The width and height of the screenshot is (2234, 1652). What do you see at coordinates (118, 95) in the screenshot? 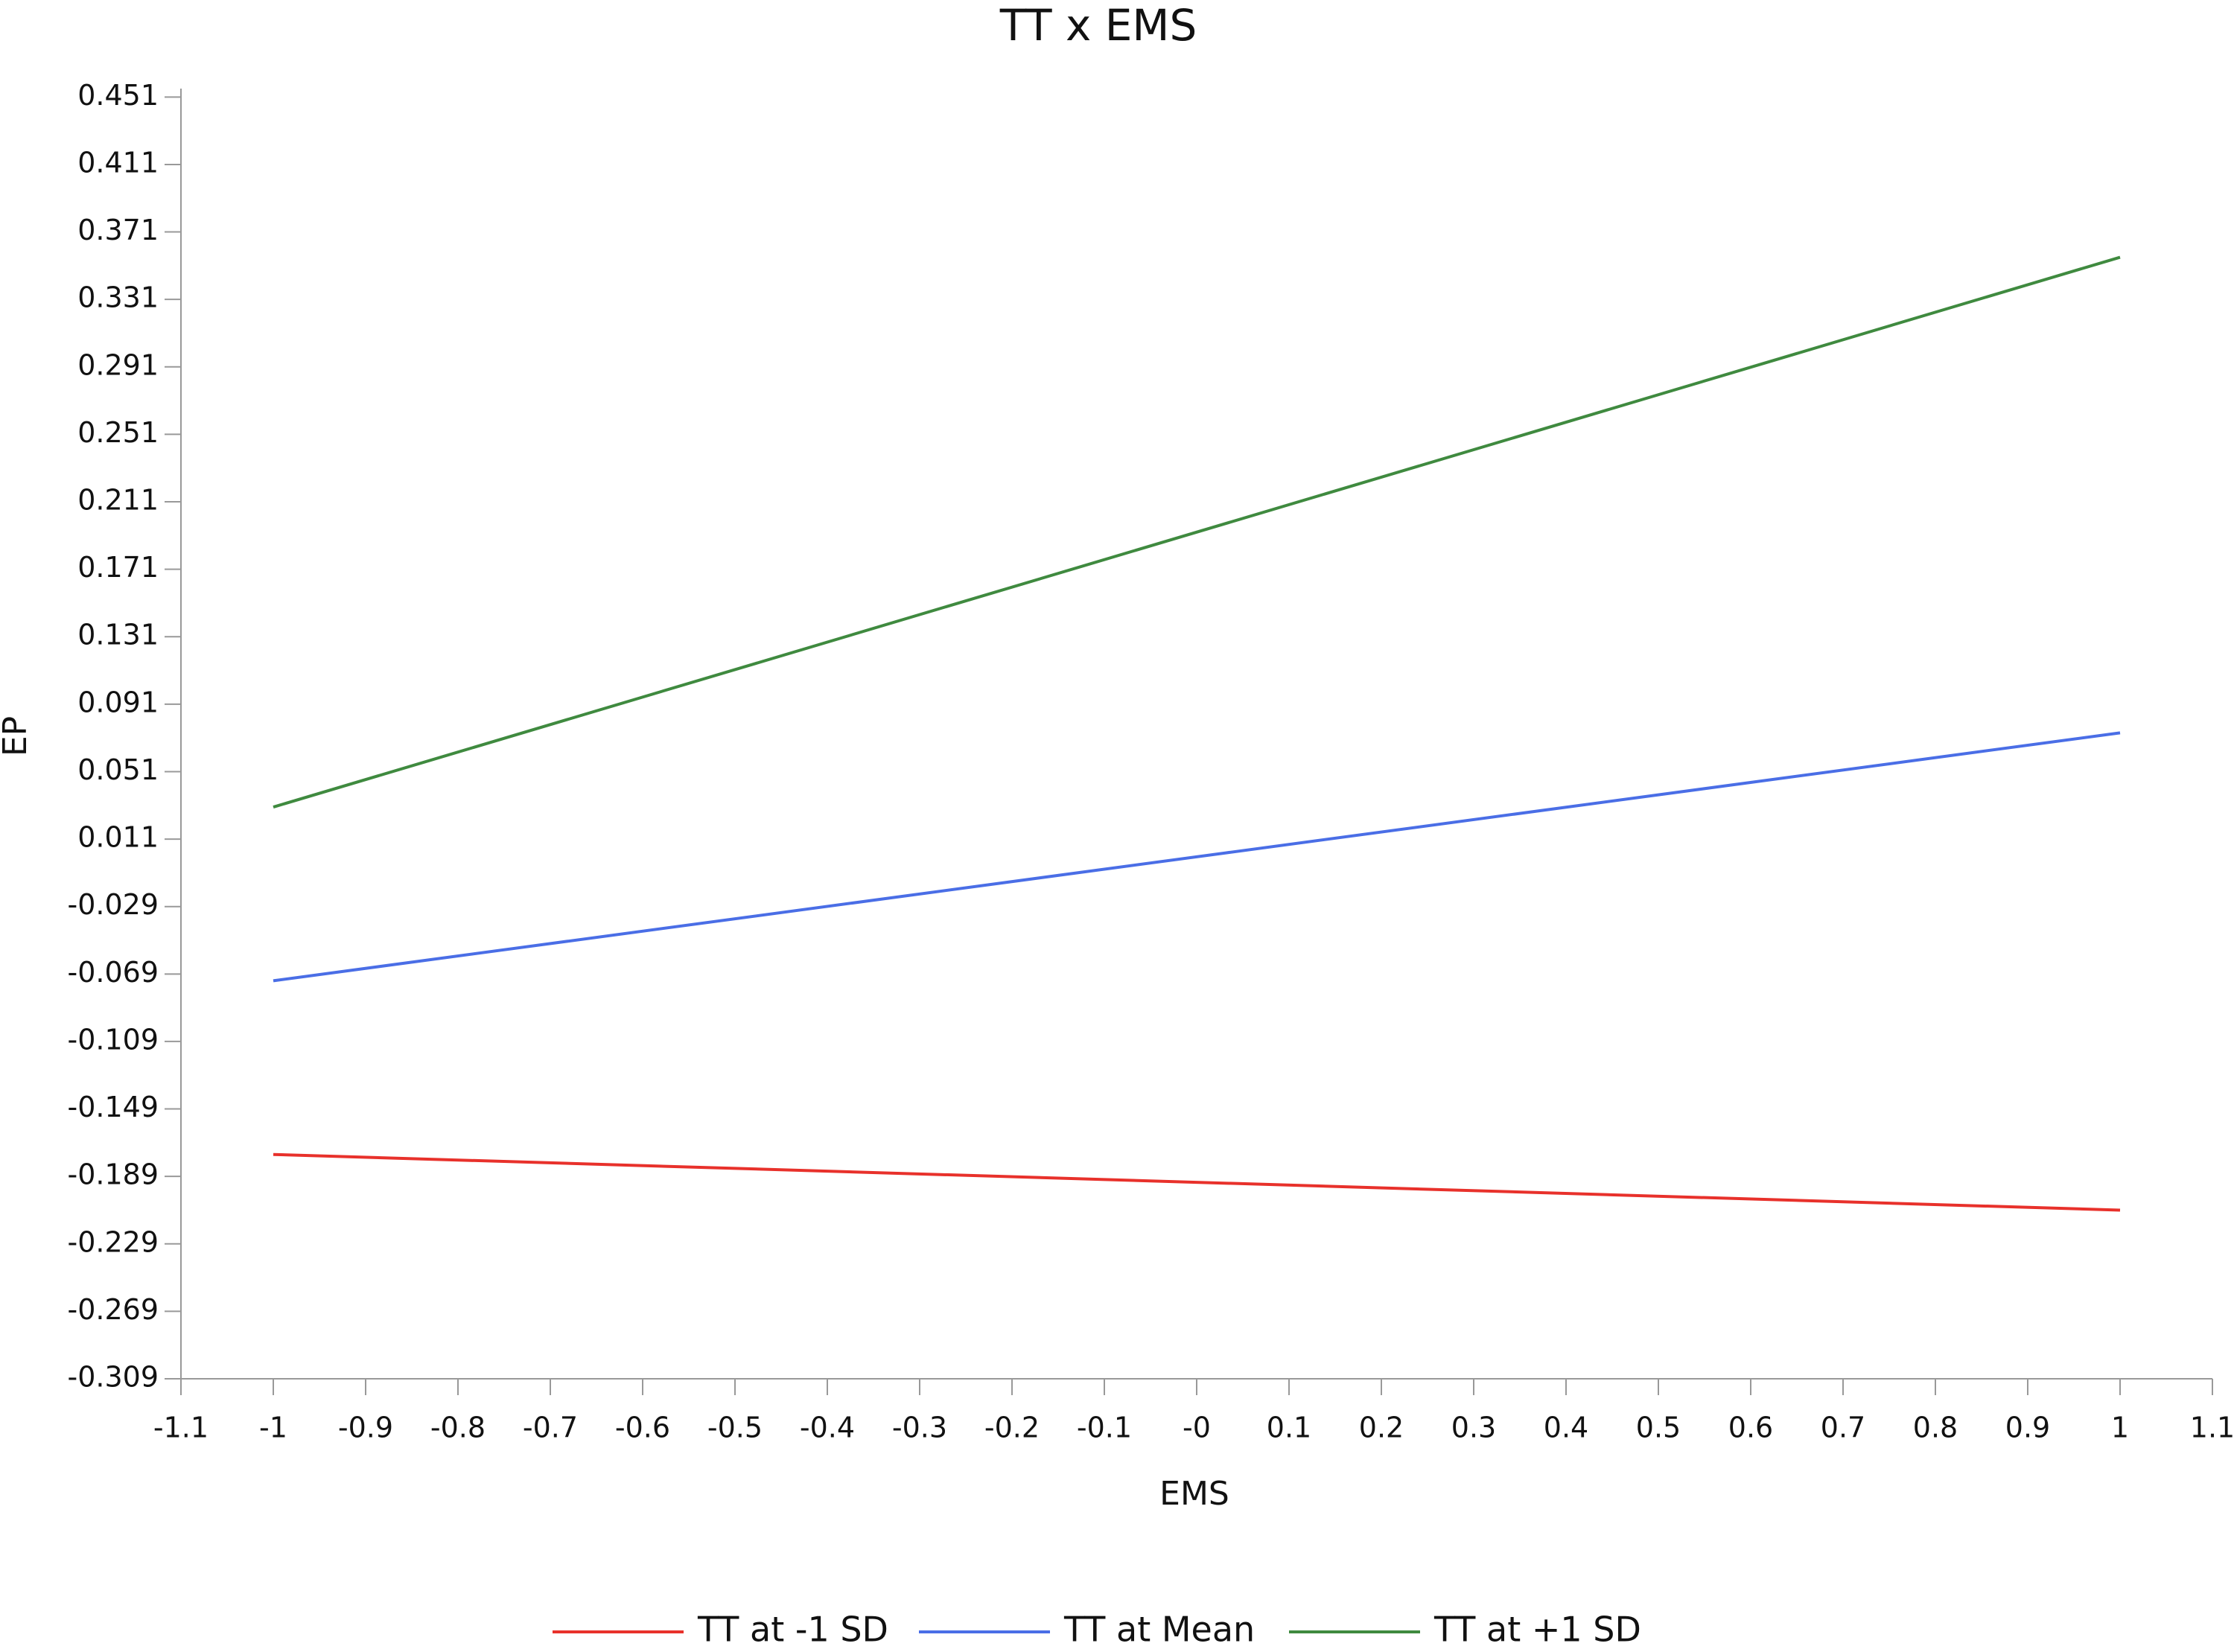
I see `y-tick-label: 0.451` at bounding box center [118, 95].